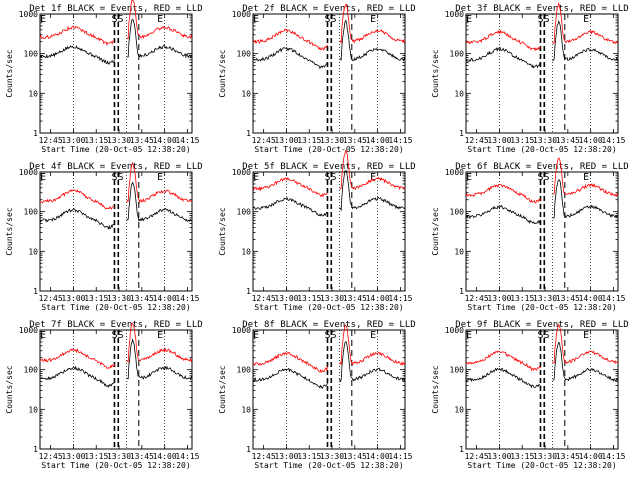  What do you see at coordinates (328, 167) in the screenshot?
I see `panel-title: Det 5f BLACK = Events, RED = LLD` at bounding box center [328, 167].